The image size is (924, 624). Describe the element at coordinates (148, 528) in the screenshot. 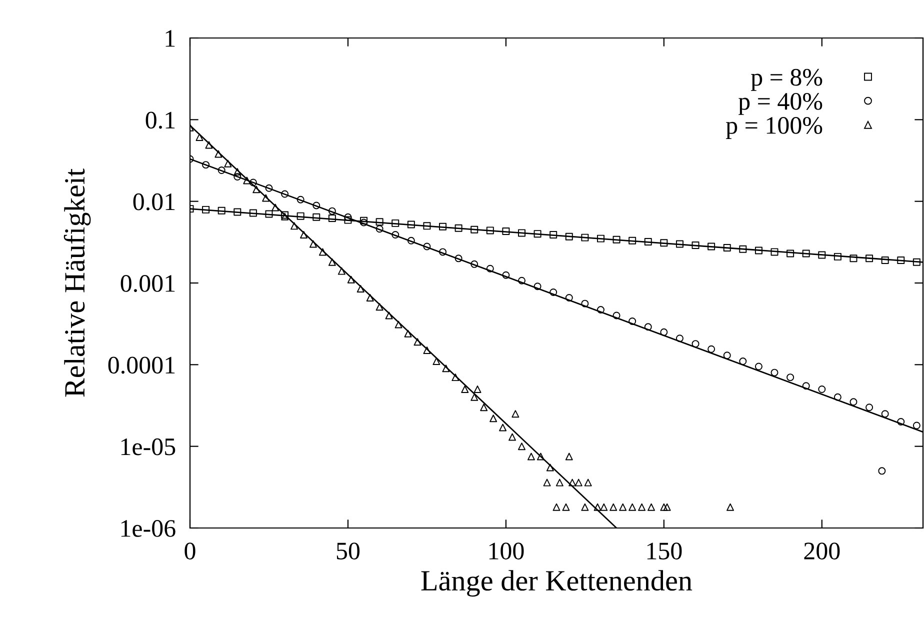

I see `y-tick-label: 1e-06` at that location.